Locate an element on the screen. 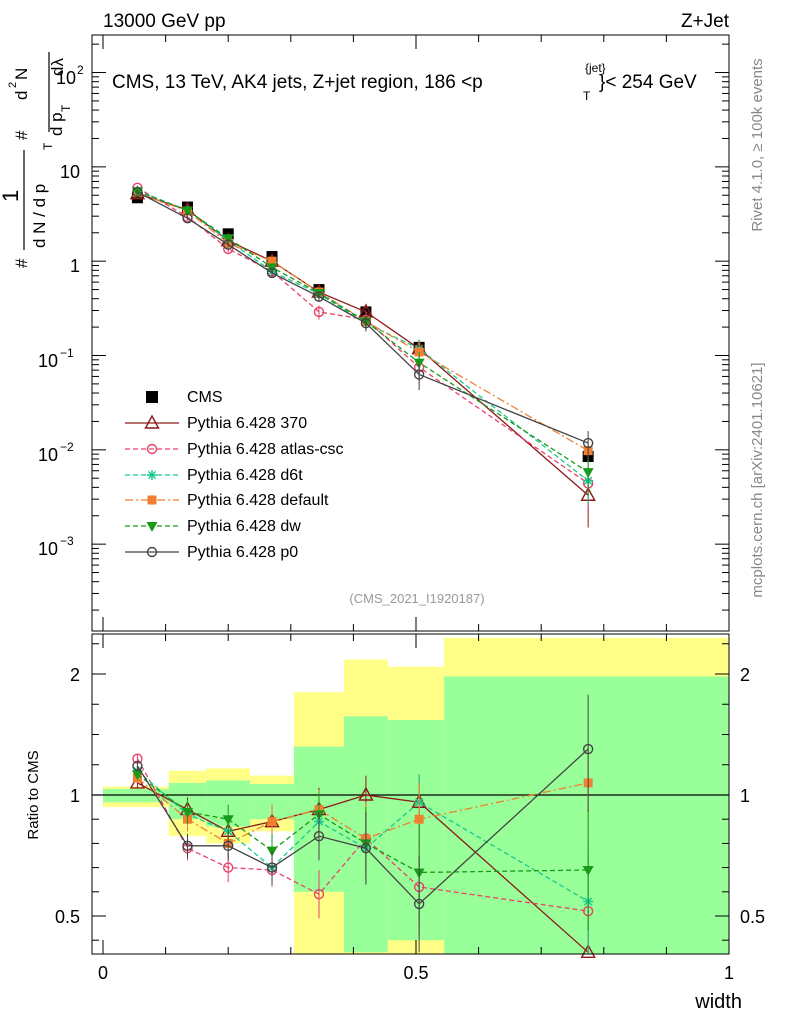  ratio-line-p370 is located at coordinates (363, 867).